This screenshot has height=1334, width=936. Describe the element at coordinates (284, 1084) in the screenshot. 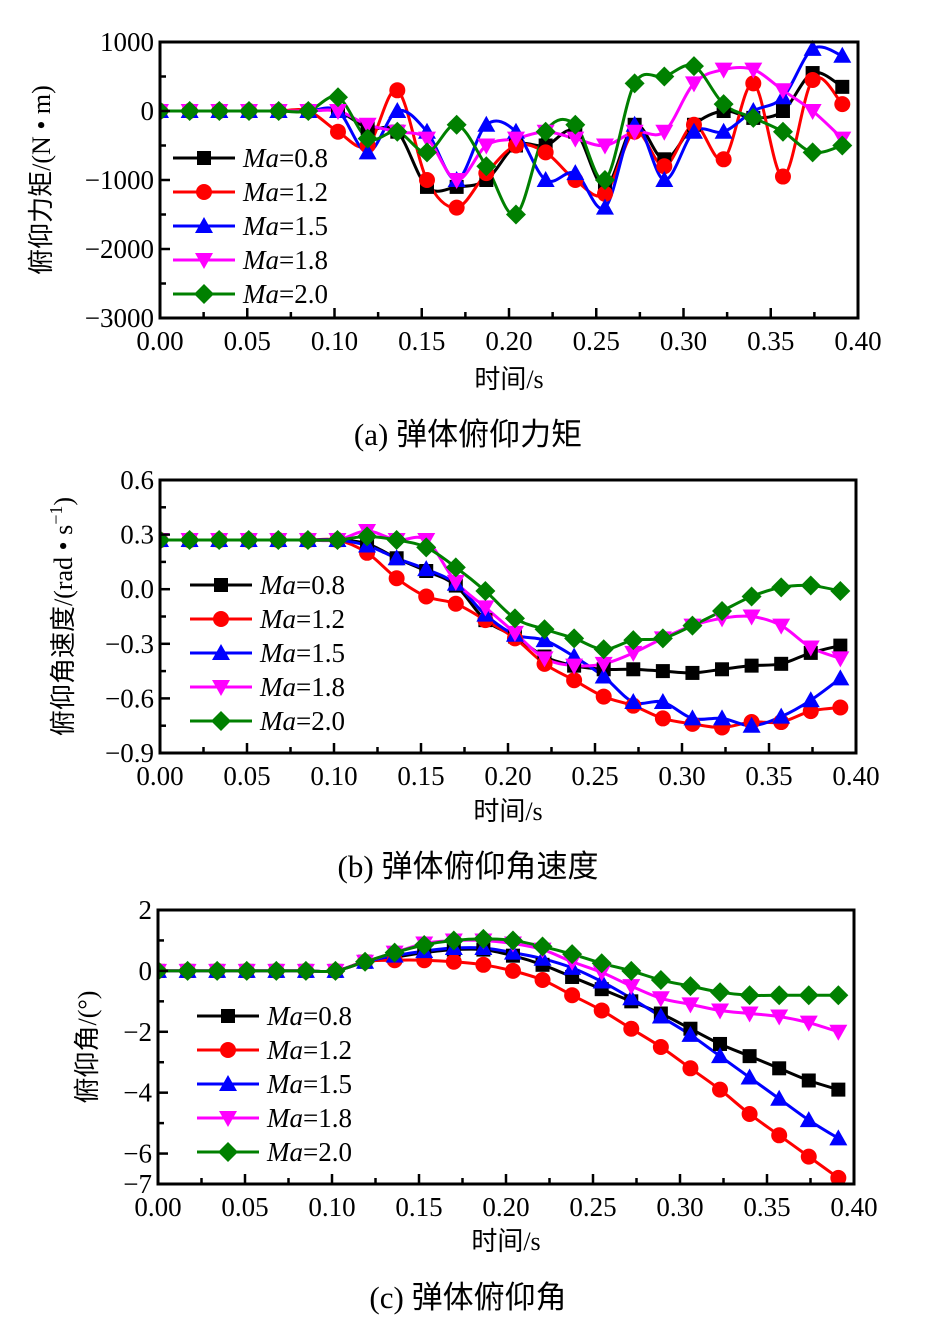

I see `legend-label-prefix-c-2: Ma` at that location.